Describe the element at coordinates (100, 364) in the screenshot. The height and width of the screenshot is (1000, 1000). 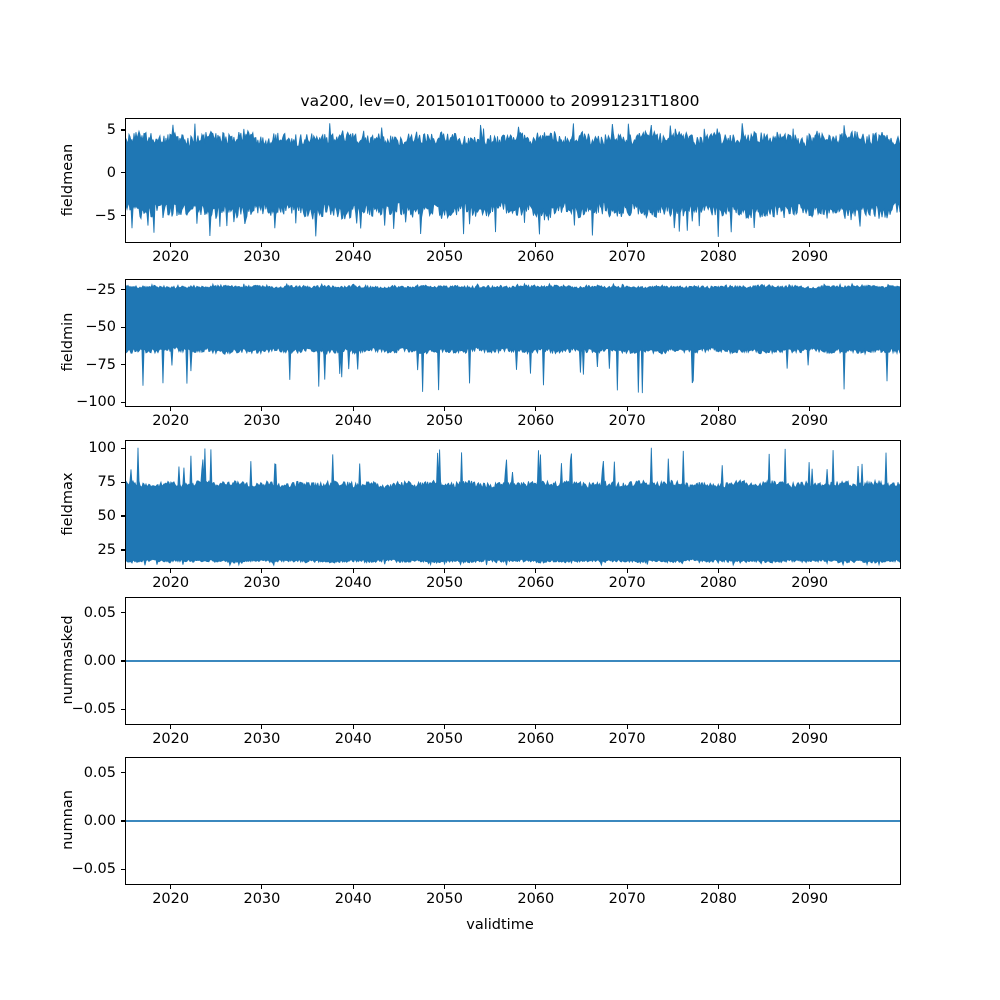
I see `y-tick-label: −75` at that location.